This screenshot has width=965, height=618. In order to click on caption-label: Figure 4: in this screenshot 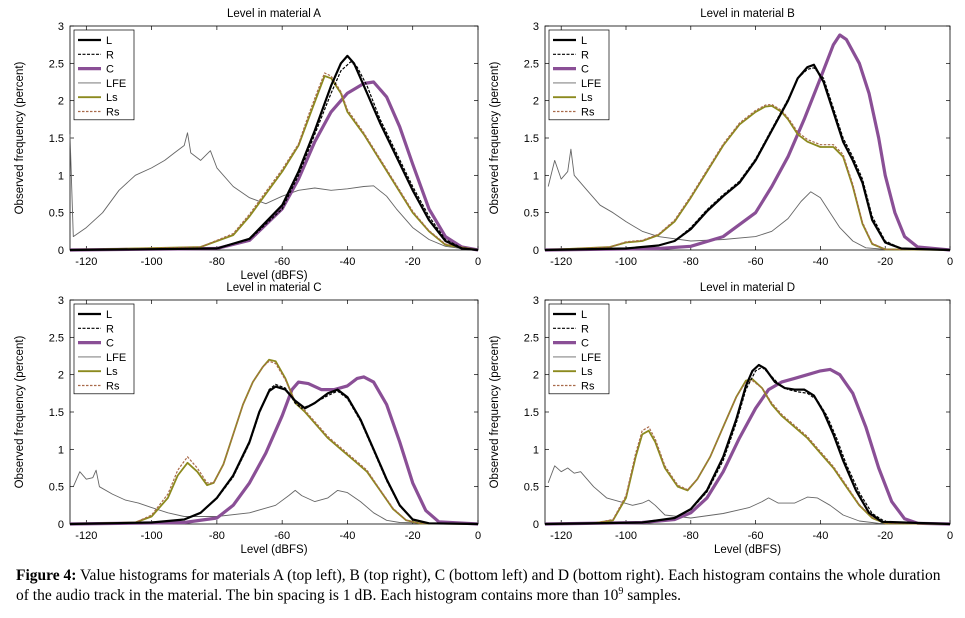, I will do `click(46, 575)`.